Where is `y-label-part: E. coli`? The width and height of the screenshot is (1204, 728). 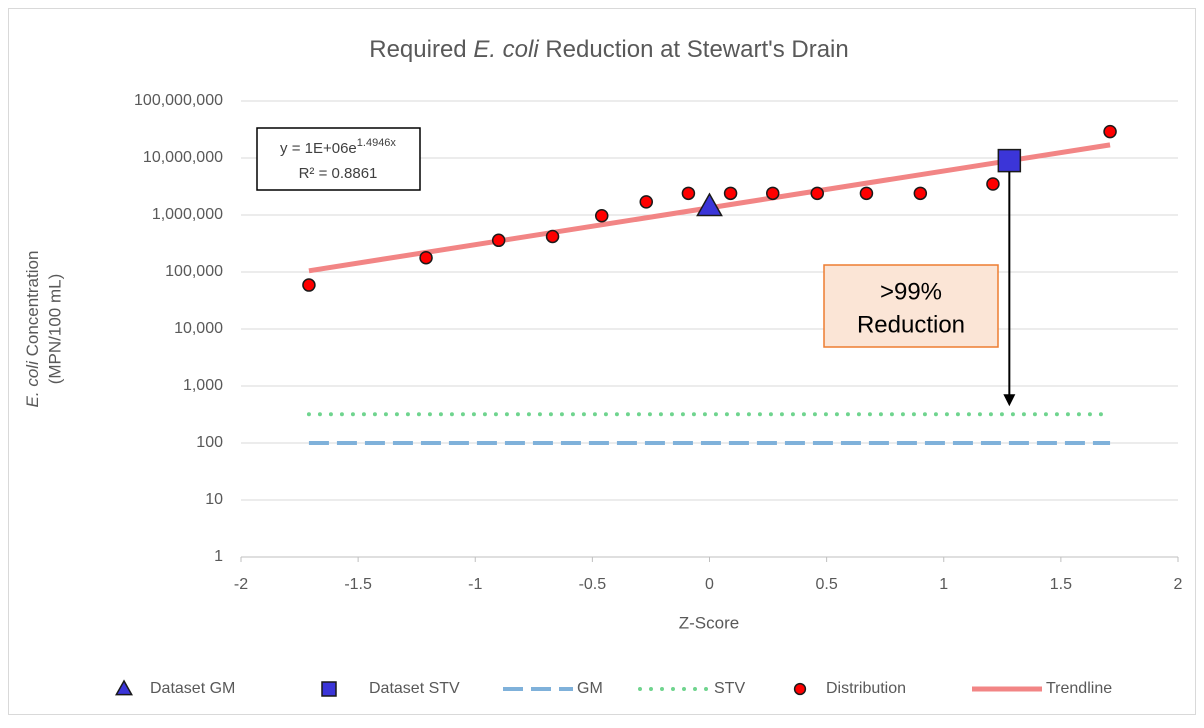
y-label-part: E. coli is located at coordinates (32, 384).